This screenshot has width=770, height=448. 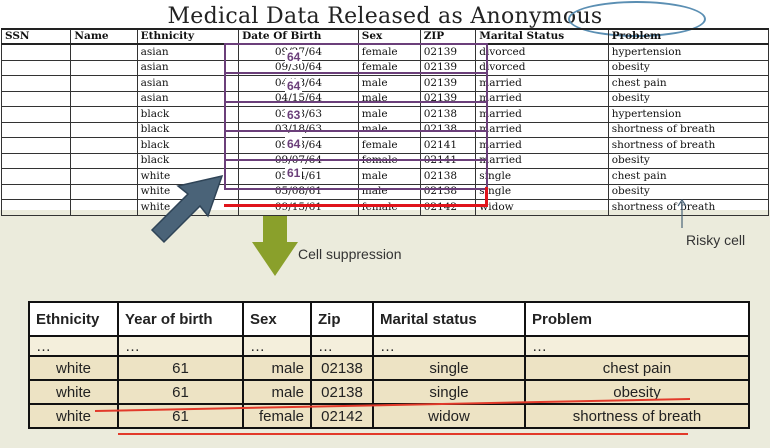 I want to click on sup-col-sex: Sex, so click(x=277, y=319).